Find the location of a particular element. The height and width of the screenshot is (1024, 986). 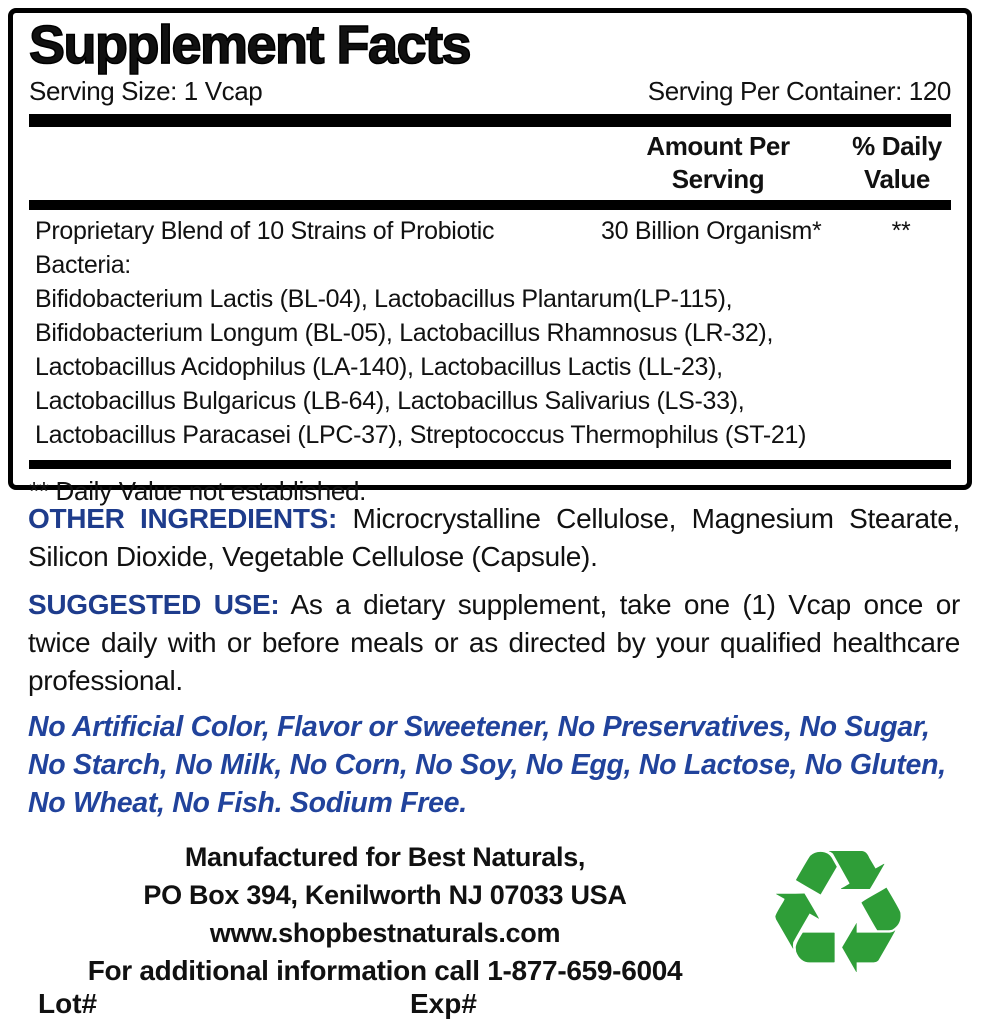

suggested-use-label: SUGGESTED USE: is located at coordinates (154, 604).